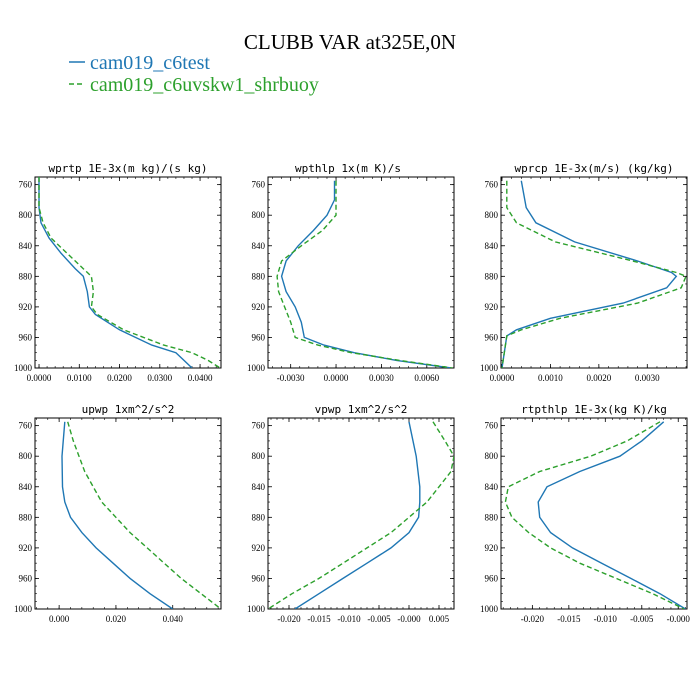 The height and width of the screenshot is (700, 700). I want to click on panel-title: upwp 1xm^2/s^2, so click(128, 409).